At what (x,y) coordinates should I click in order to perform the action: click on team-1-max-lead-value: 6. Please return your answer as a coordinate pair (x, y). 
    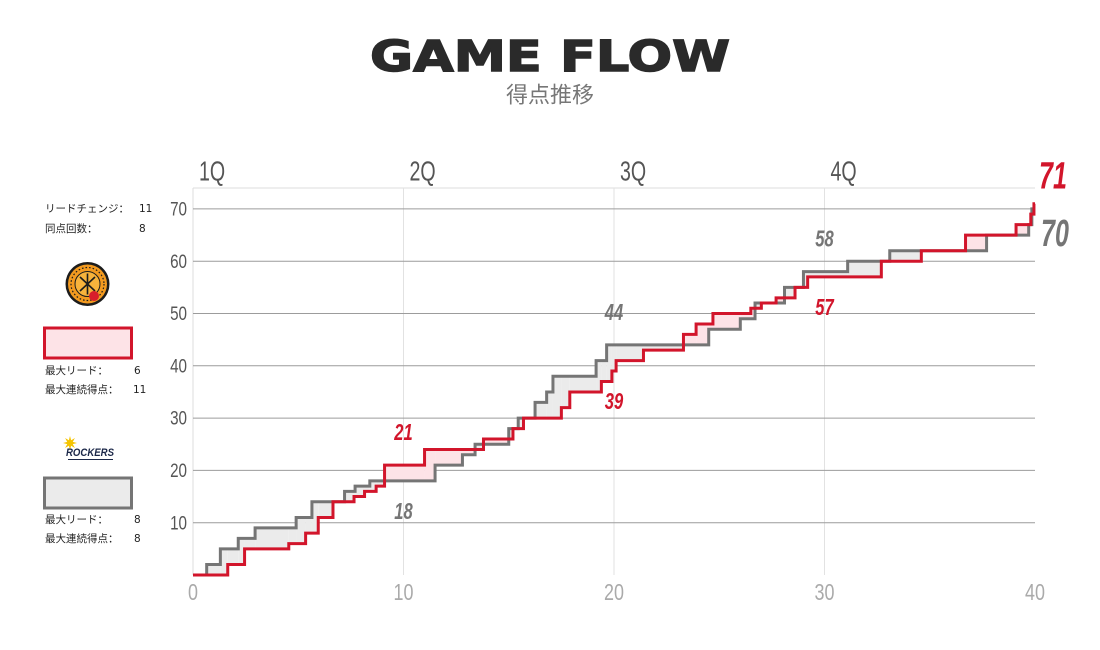
    Looking at the image, I should click on (137, 371).